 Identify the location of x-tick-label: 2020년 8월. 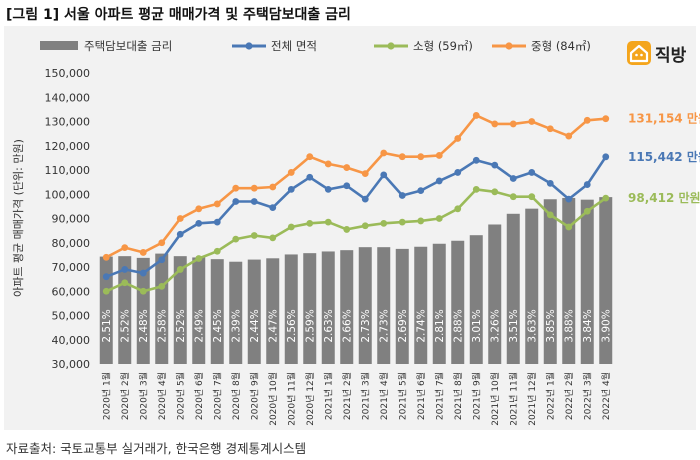
(236, 396).